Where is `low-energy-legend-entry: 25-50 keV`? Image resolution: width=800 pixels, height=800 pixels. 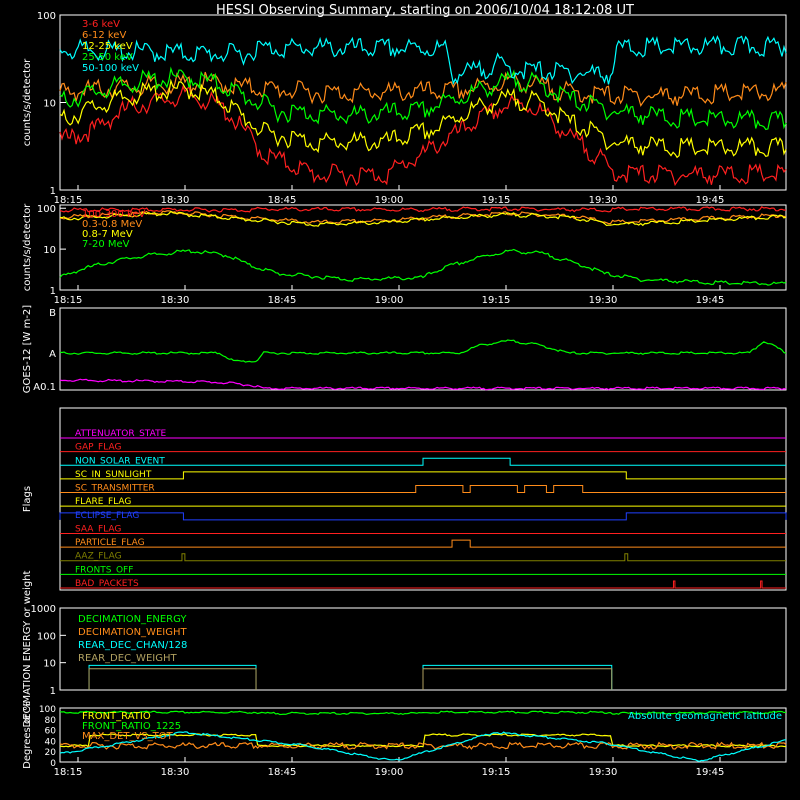
low-energy-legend-entry: 25-50 keV is located at coordinates (107, 57).